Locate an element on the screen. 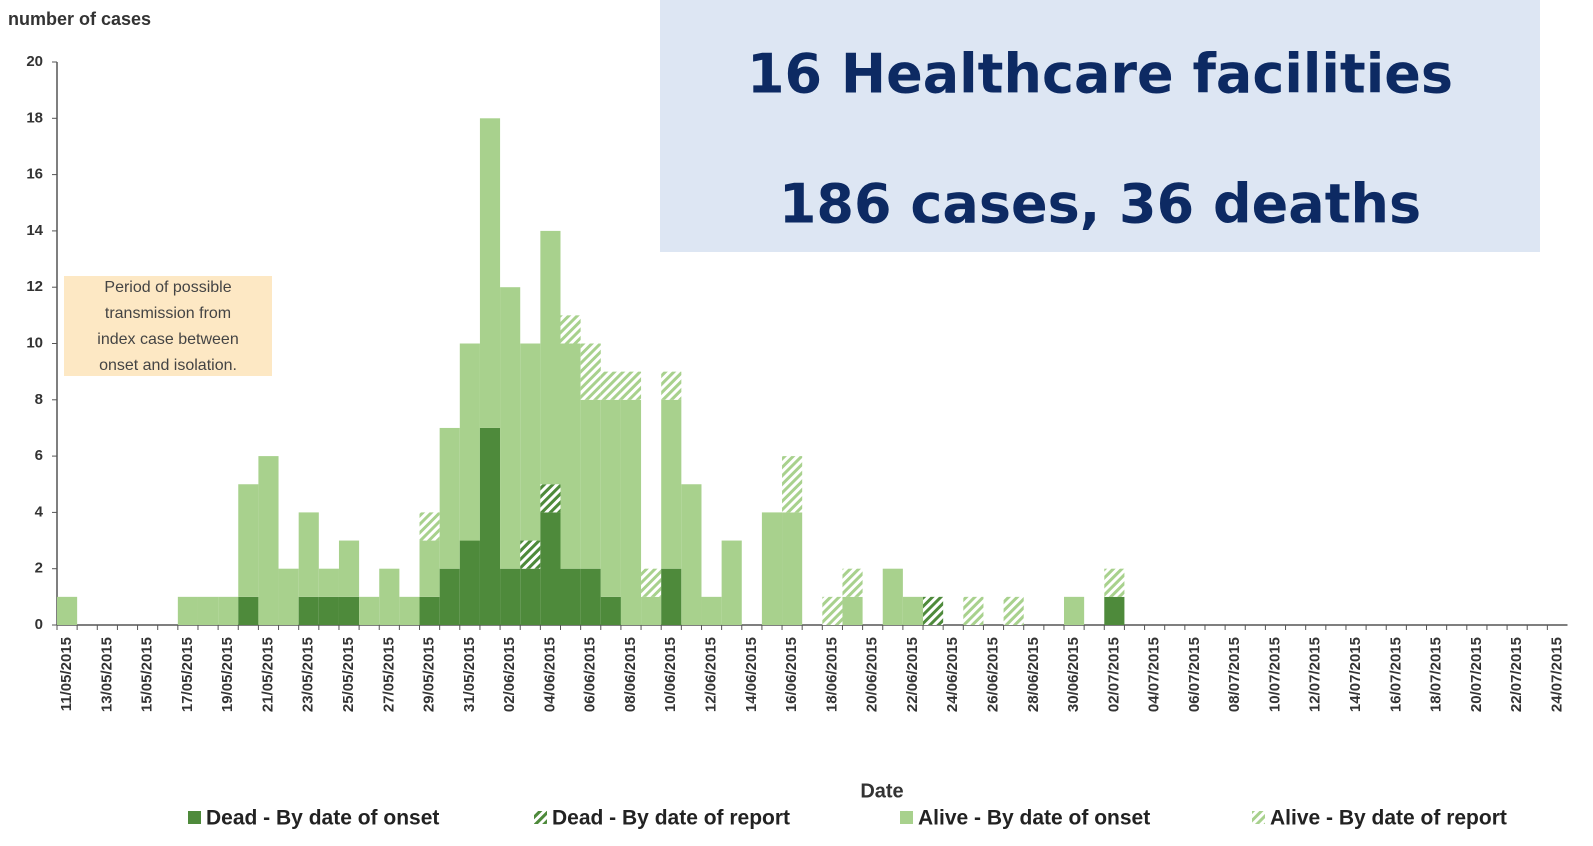 Image resolution: width=1593 pixels, height=846 pixels. x-tick-label: 31/05/2015 is located at coordinates (469, 674).